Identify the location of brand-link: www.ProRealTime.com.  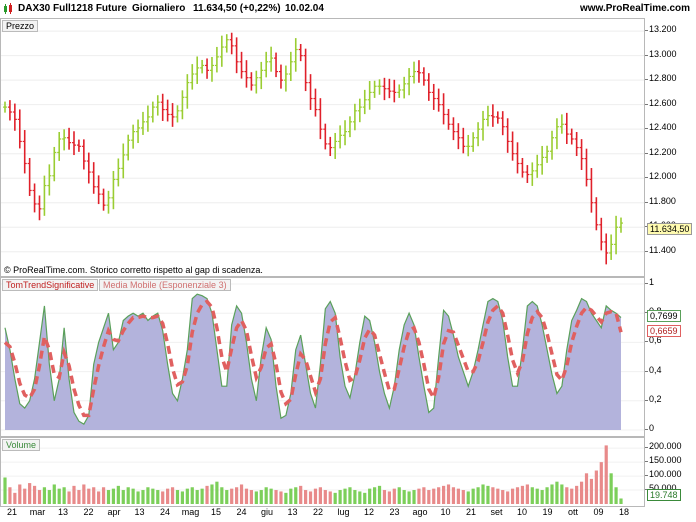
(635, 8).